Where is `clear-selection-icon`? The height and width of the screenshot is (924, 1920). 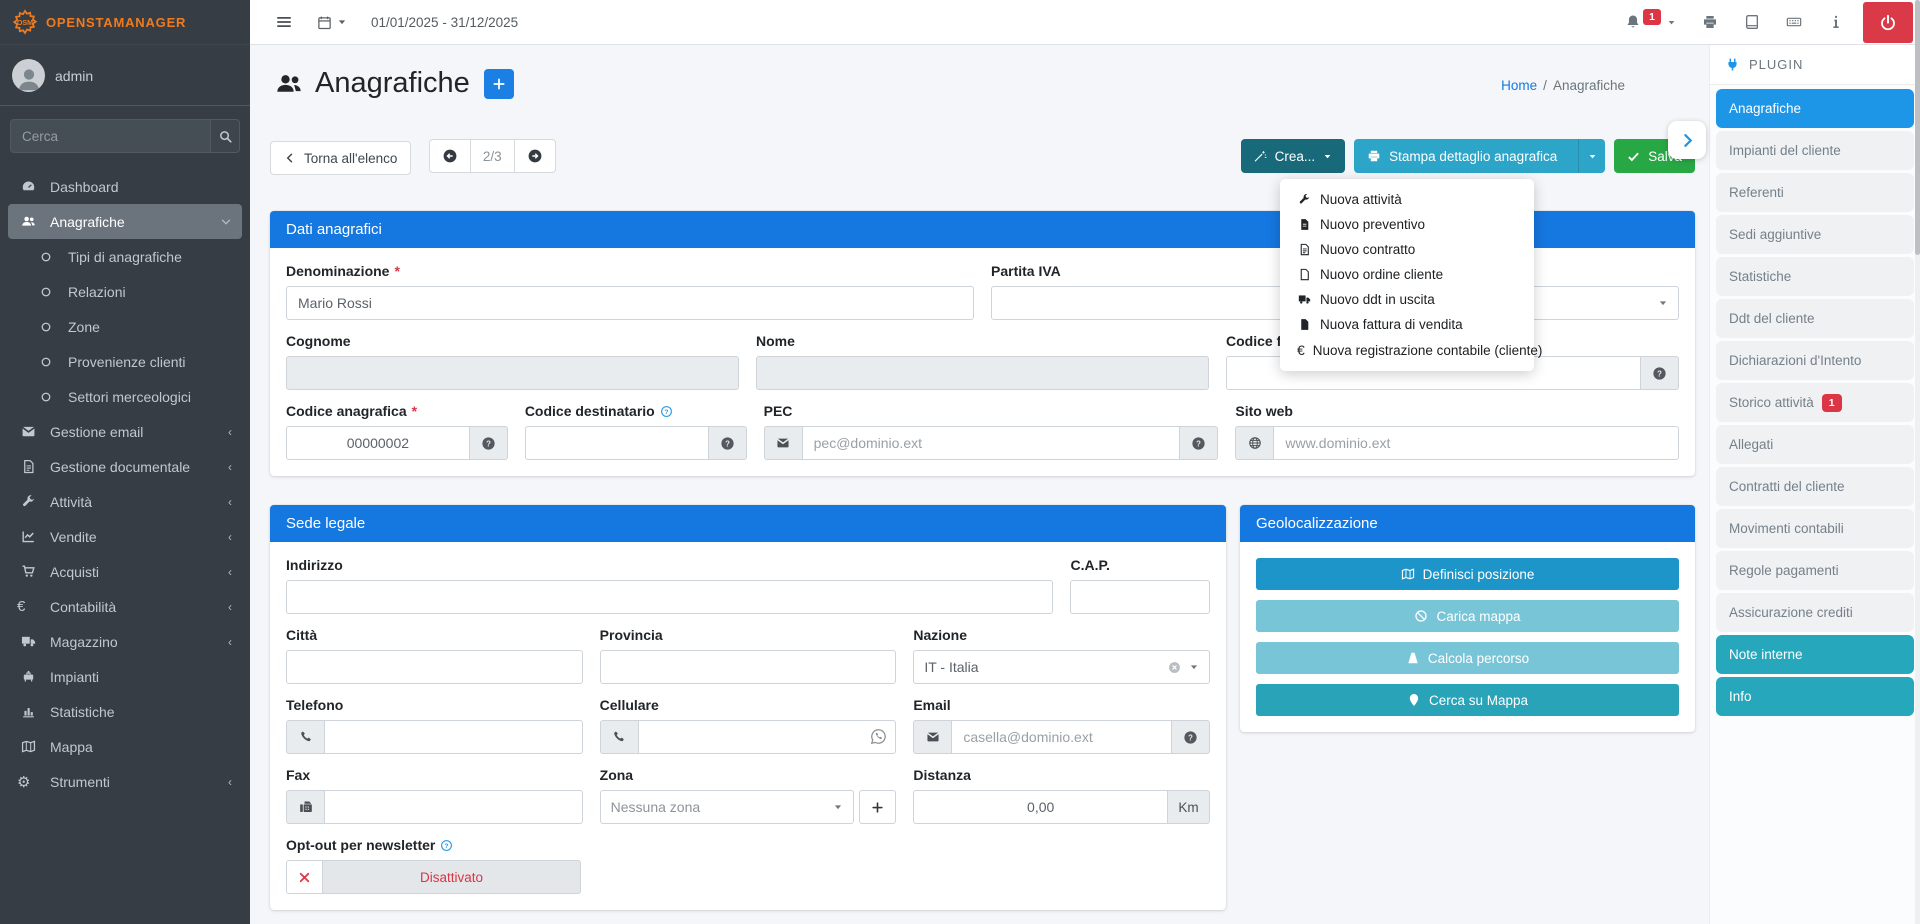
clear-selection-icon is located at coordinates (1174, 667).